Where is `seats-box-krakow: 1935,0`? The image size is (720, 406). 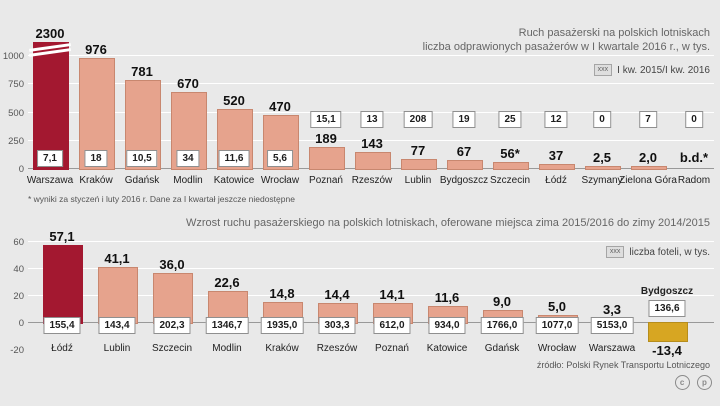 seats-box-krakow: 1935,0 is located at coordinates (282, 325).